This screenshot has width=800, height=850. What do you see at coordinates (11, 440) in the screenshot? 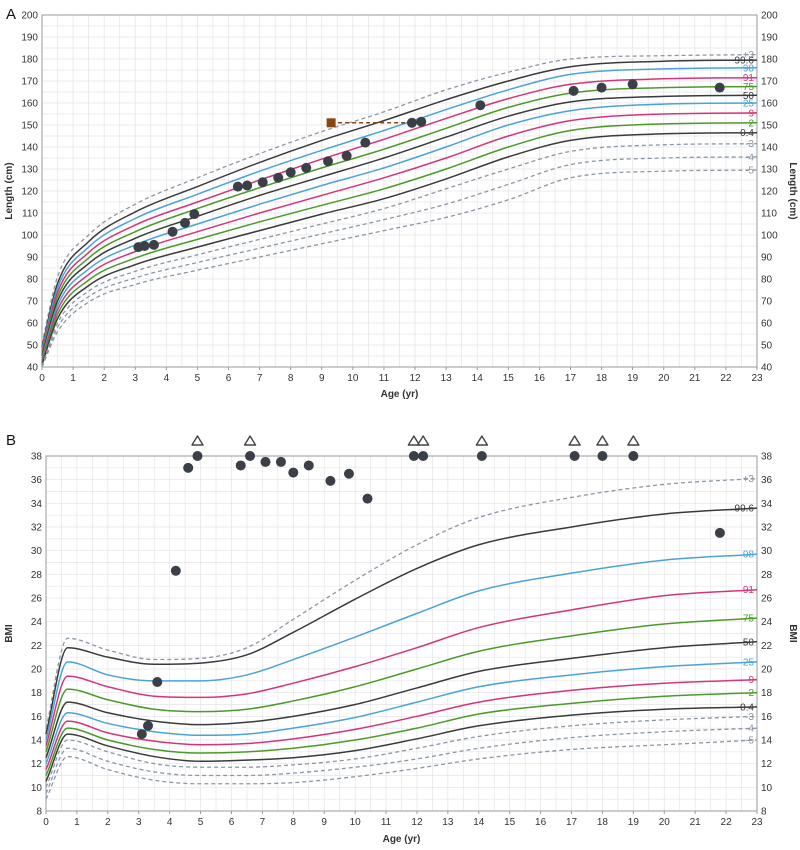
I see `panel-label-B: B` at bounding box center [11, 440].